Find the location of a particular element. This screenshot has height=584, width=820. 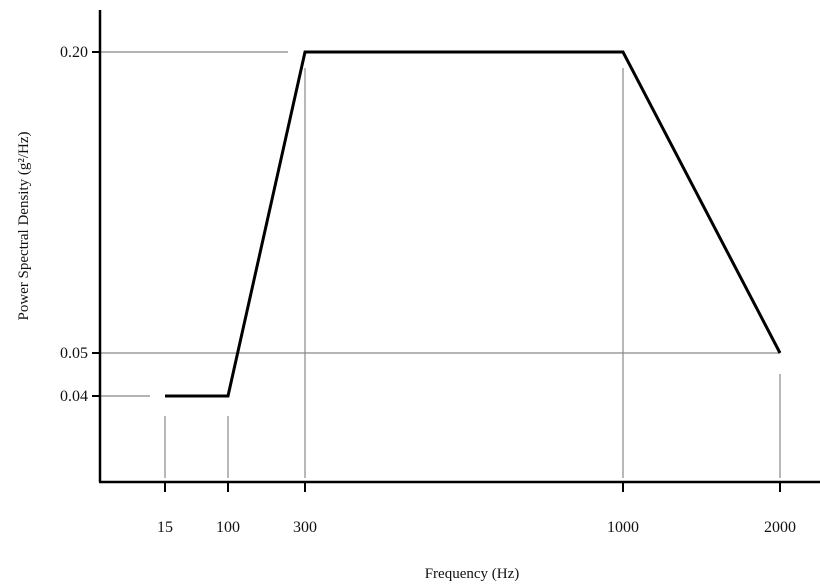

x-tick-label: 2000 is located at coordinates (780, 527).